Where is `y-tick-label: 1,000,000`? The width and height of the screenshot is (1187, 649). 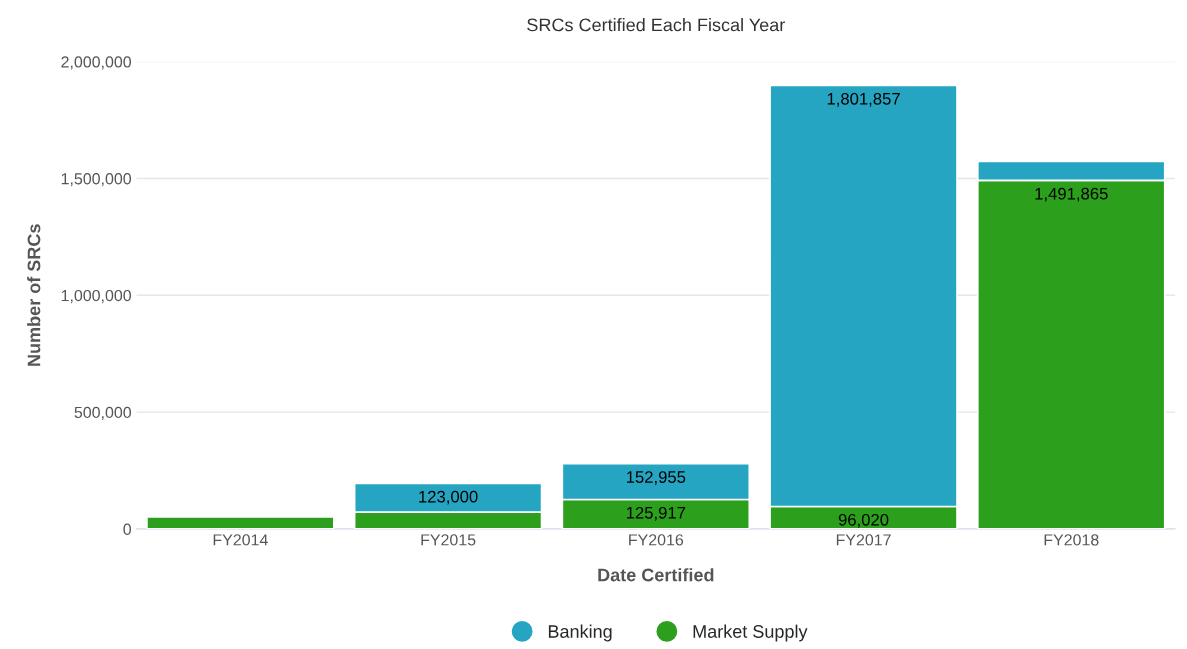 y-tick-label: 1,000,000 is located at coordinates (96, 296).